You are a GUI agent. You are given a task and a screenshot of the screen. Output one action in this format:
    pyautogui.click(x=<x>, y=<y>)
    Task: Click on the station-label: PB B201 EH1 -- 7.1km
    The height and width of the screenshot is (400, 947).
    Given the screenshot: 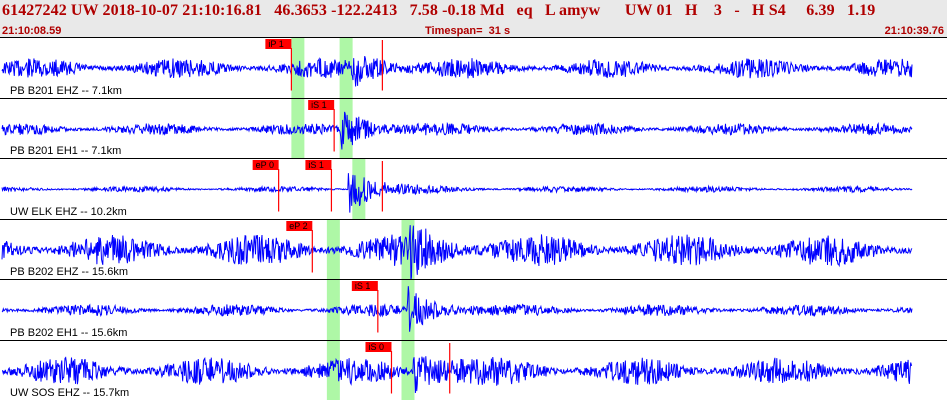 What is the action you would take?
    pyautogui.click(x=66, y=151)
    